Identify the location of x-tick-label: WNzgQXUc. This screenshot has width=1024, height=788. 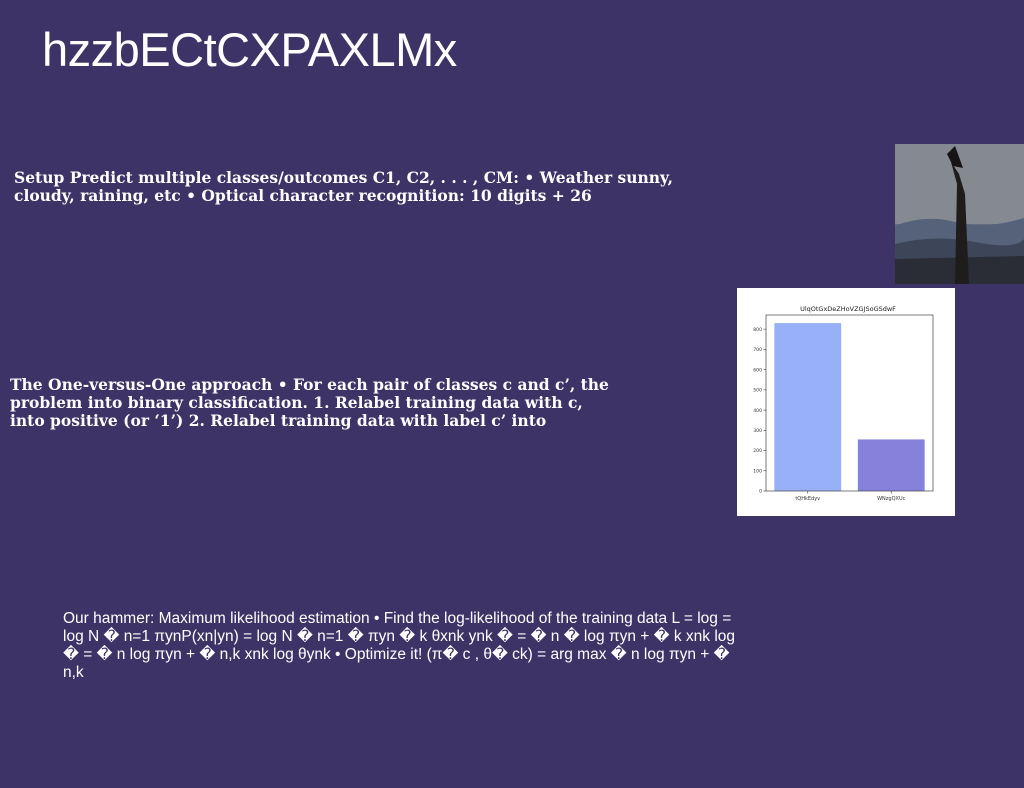
(891, 499).